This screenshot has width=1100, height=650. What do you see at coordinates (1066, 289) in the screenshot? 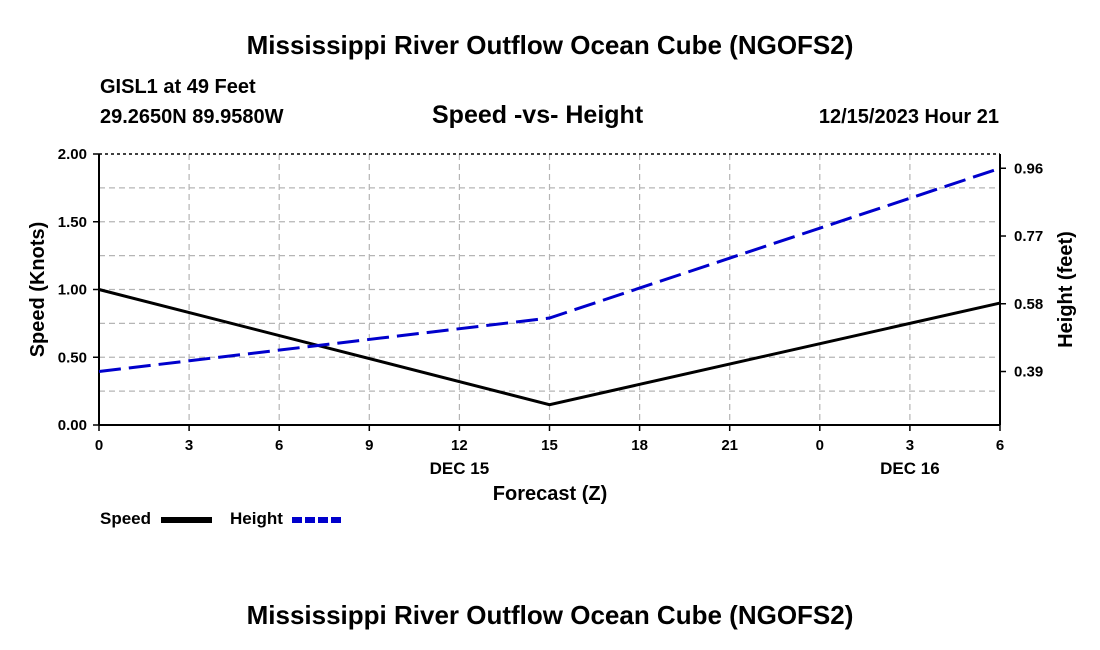
I see `y2-axis-label: Height (feet)` at bounding box center [1066, 289].